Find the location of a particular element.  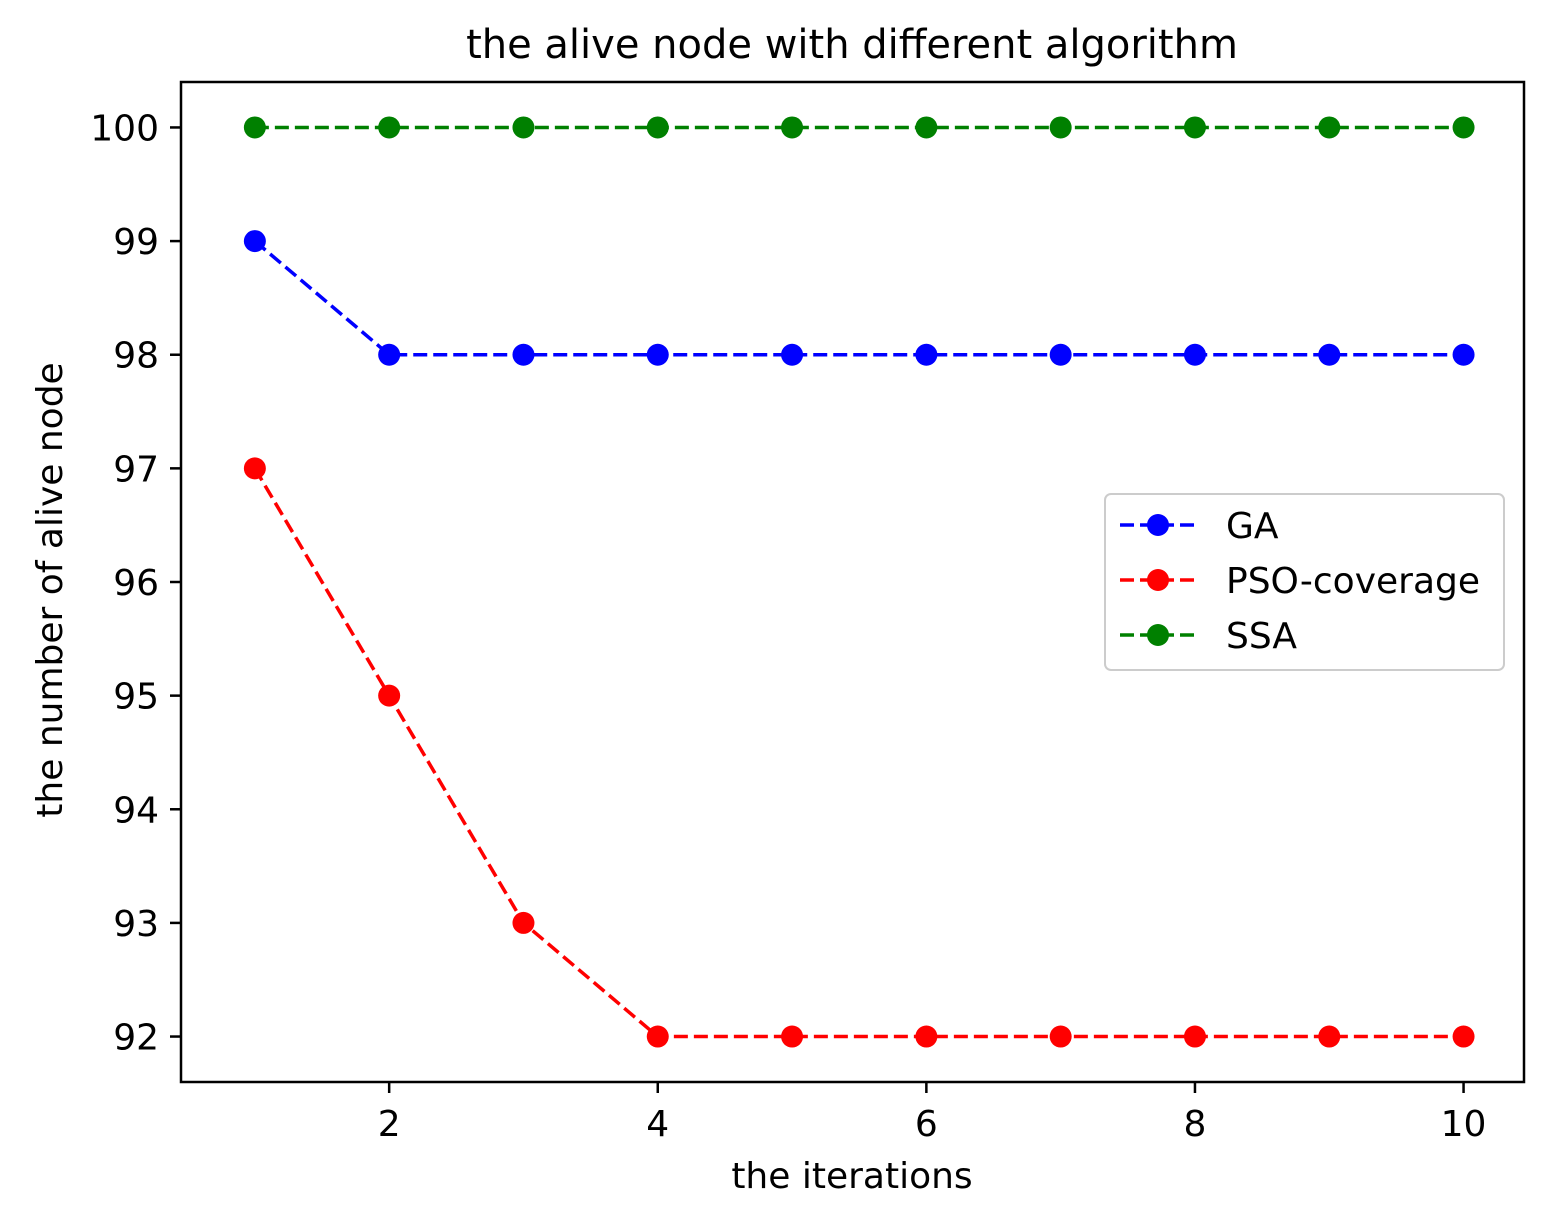

x-tick-label: 8 is located at coordinates (1195, 1124).